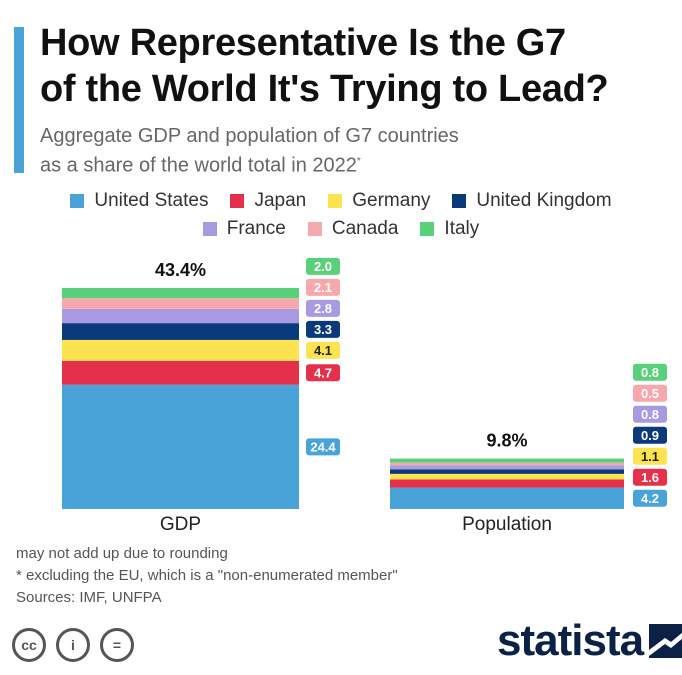  What do you see at coordinates (507, 471) in the screenshot?
I see `bar-segment-population-united-kingdom` at bounding box center [507, 471].